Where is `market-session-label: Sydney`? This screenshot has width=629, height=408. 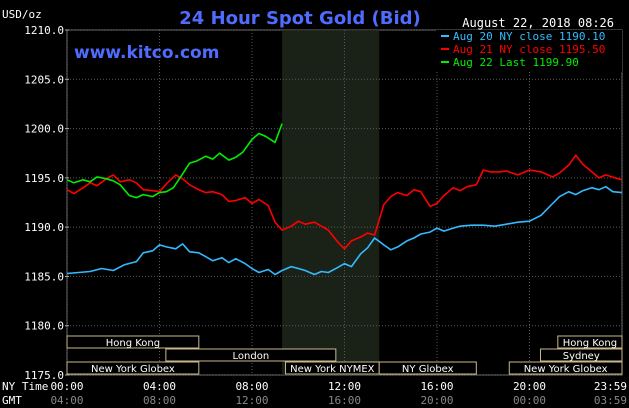
market-session-label: Sydney is located at coordinates (581, 356).